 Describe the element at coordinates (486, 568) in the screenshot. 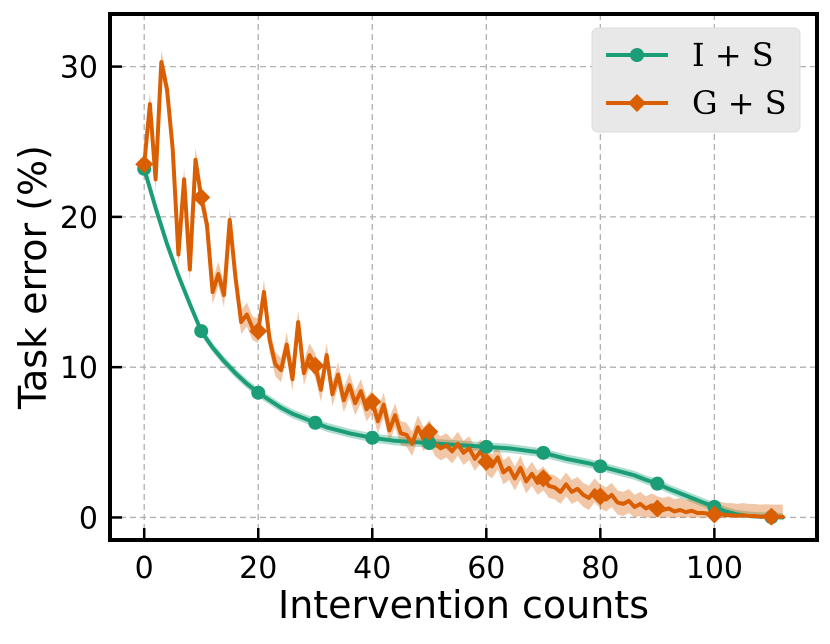

I see `x-tick-label: 60` at that location.